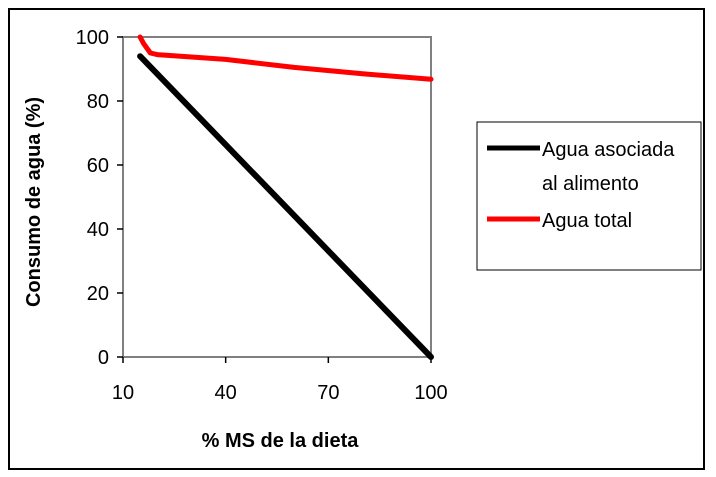  I want to click on legend-label-1: al alimento, so click(590, 184).